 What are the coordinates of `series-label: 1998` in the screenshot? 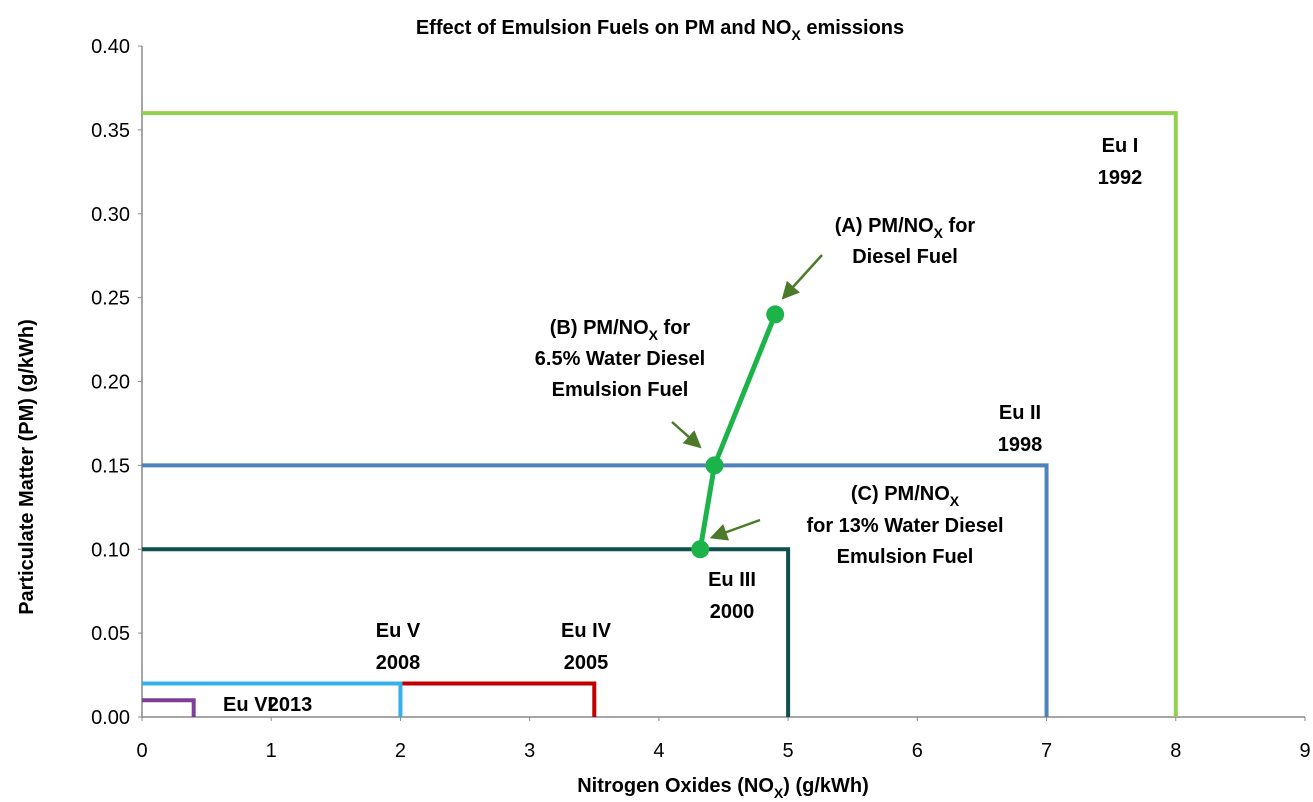 It's located at (1020, 445).